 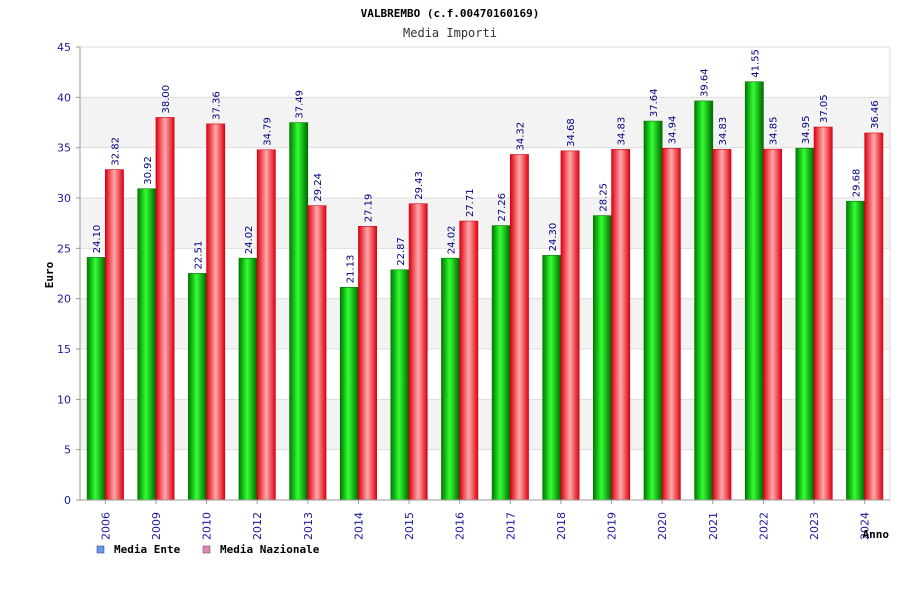 I want to click on data-label-media-ente: 37.64, so click(x=654, y=102).